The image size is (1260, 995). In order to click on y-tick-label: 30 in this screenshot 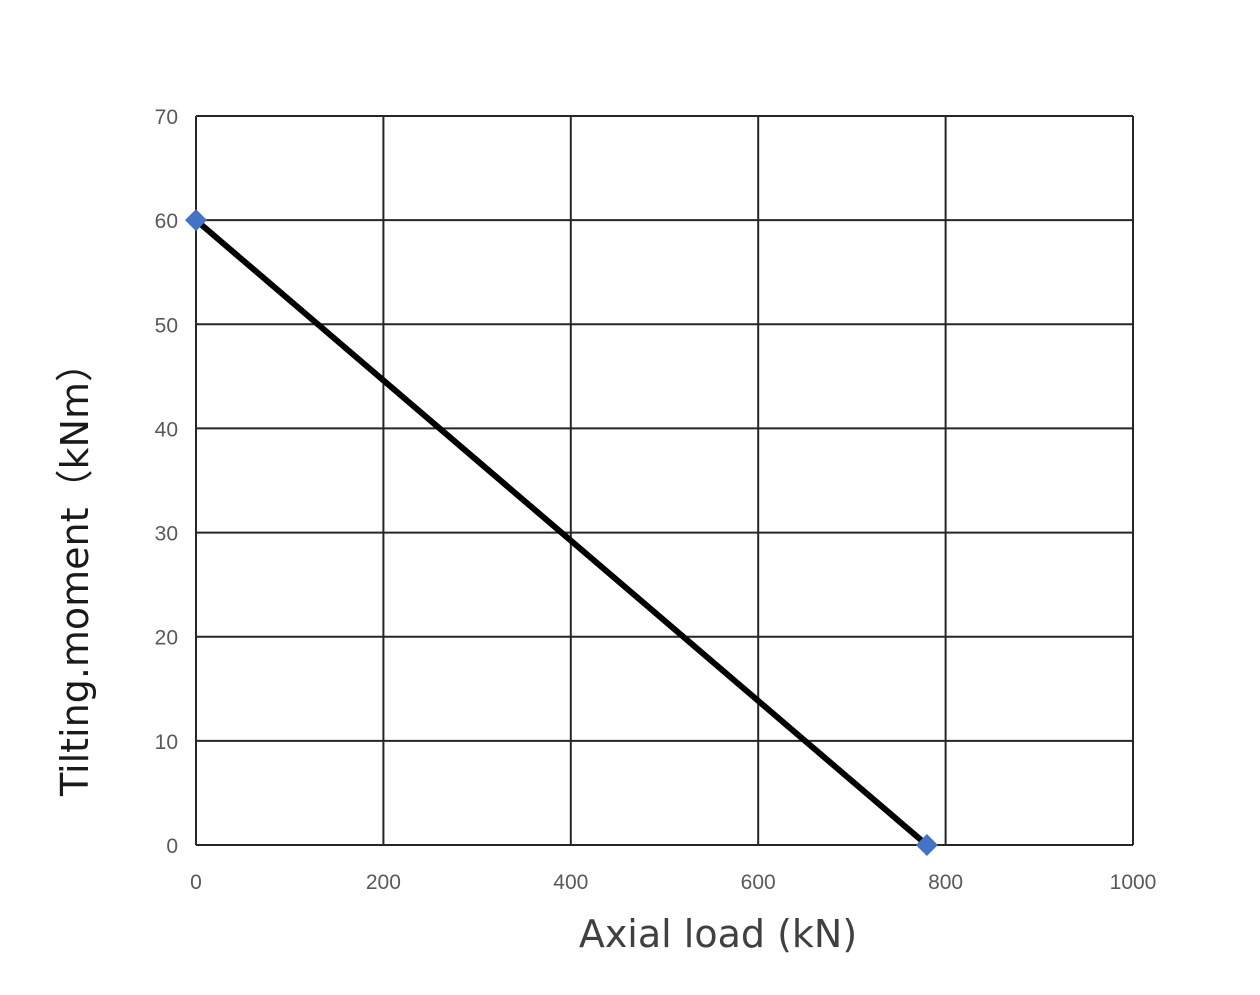, I will do `click(166, 534)`.